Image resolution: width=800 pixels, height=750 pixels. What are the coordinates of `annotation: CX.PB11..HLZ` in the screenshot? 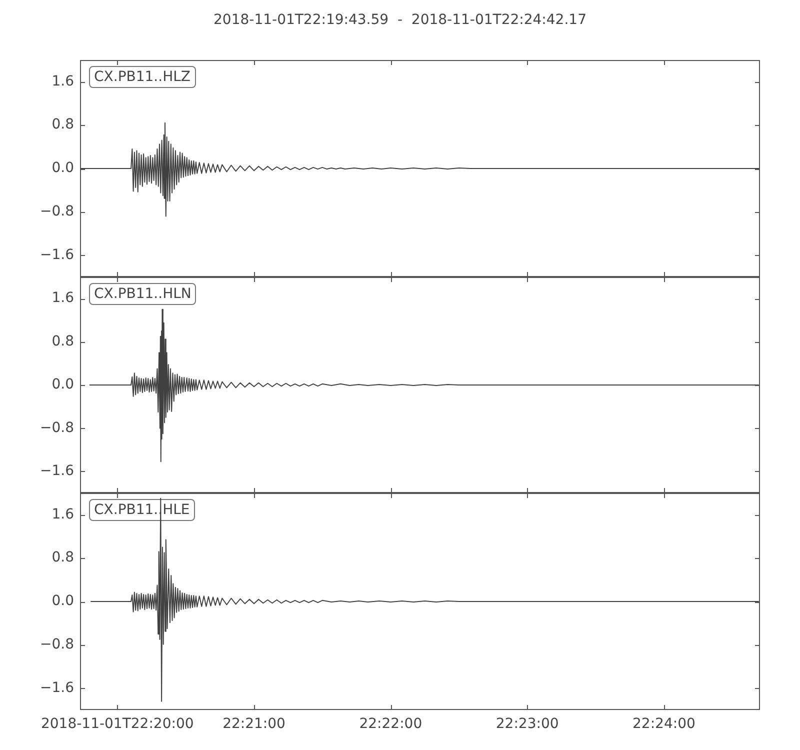 It's located at (142, 77).